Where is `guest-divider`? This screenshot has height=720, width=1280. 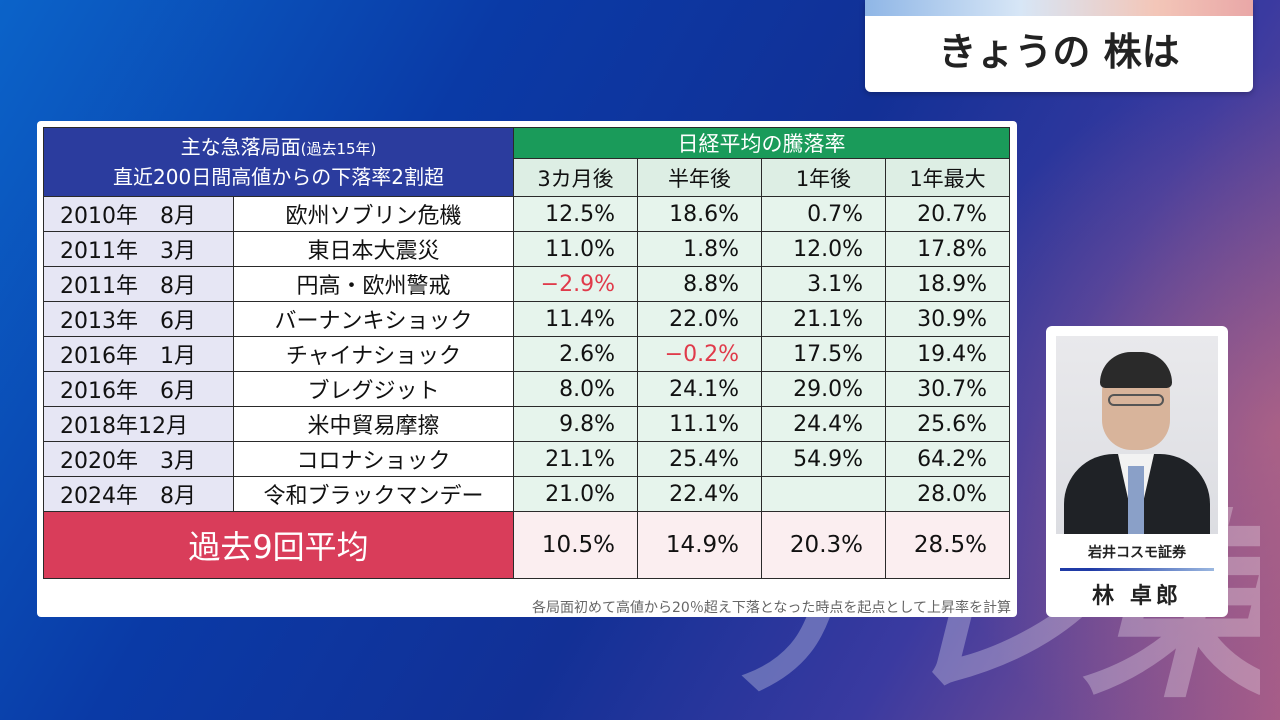
guest-divider is located at coordinates (1137, 569).